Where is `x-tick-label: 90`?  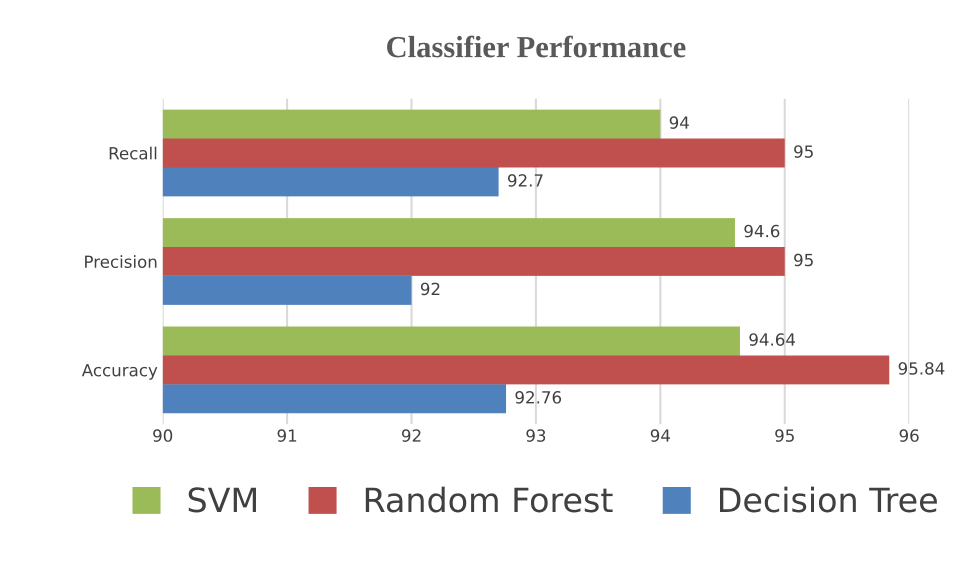
x-tick-label: 90 is located at coordinates (162, 435).